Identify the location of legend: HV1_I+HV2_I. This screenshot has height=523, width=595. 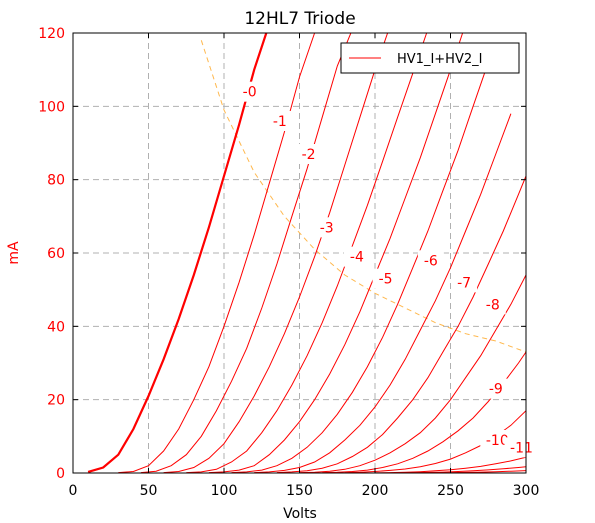
(430, 58).